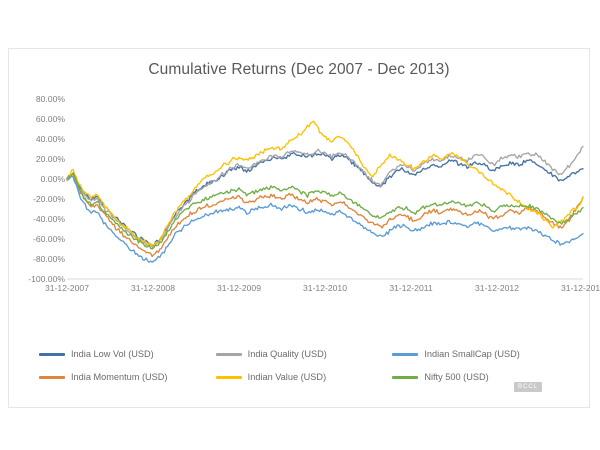 This screenshot has height=450, width=600. I want to click on y-axis-tick: 60.00%, so click(50, 119).